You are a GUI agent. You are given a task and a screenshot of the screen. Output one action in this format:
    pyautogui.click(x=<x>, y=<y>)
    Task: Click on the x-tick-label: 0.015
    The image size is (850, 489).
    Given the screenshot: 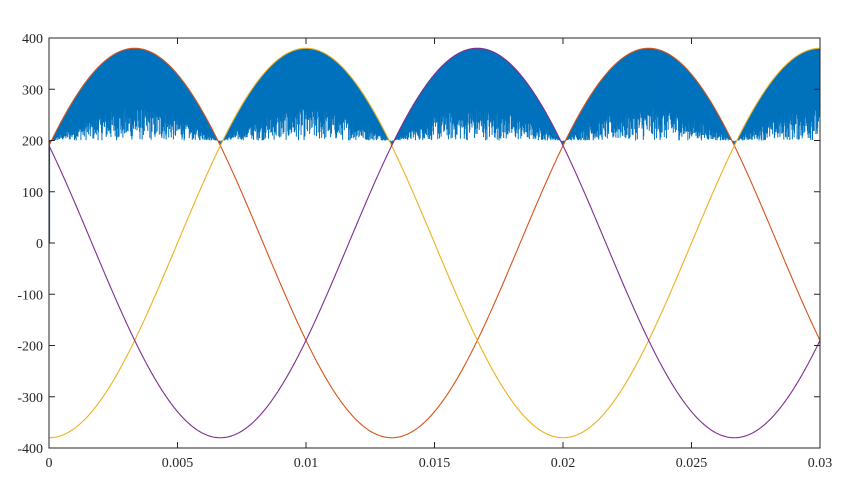 What is the action you would take?
    pyautogui.click(x=435, y=463)
    